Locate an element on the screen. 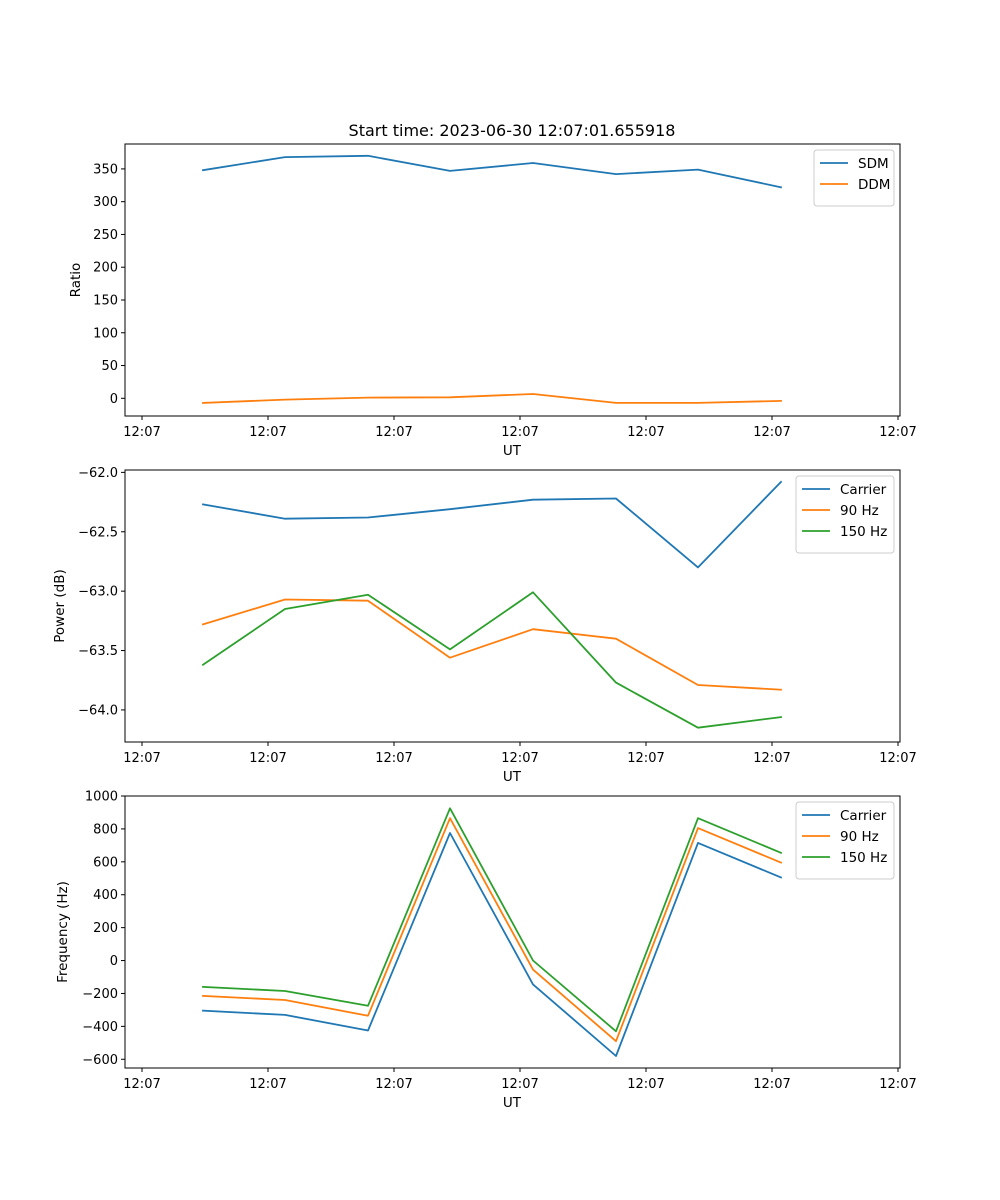 The height and width of the screenshot is (1200, 1000). y-tick-label: −64.0 is located at coordinates (98, 710).